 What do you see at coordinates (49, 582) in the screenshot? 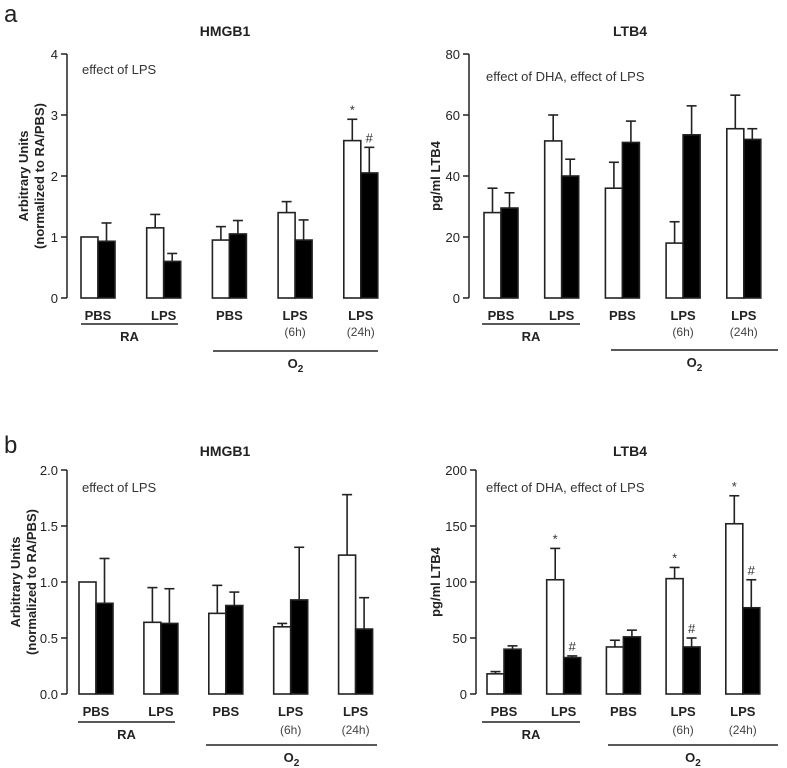
I see `y-tick-label: 1.0` at bounding box center [49, 582].